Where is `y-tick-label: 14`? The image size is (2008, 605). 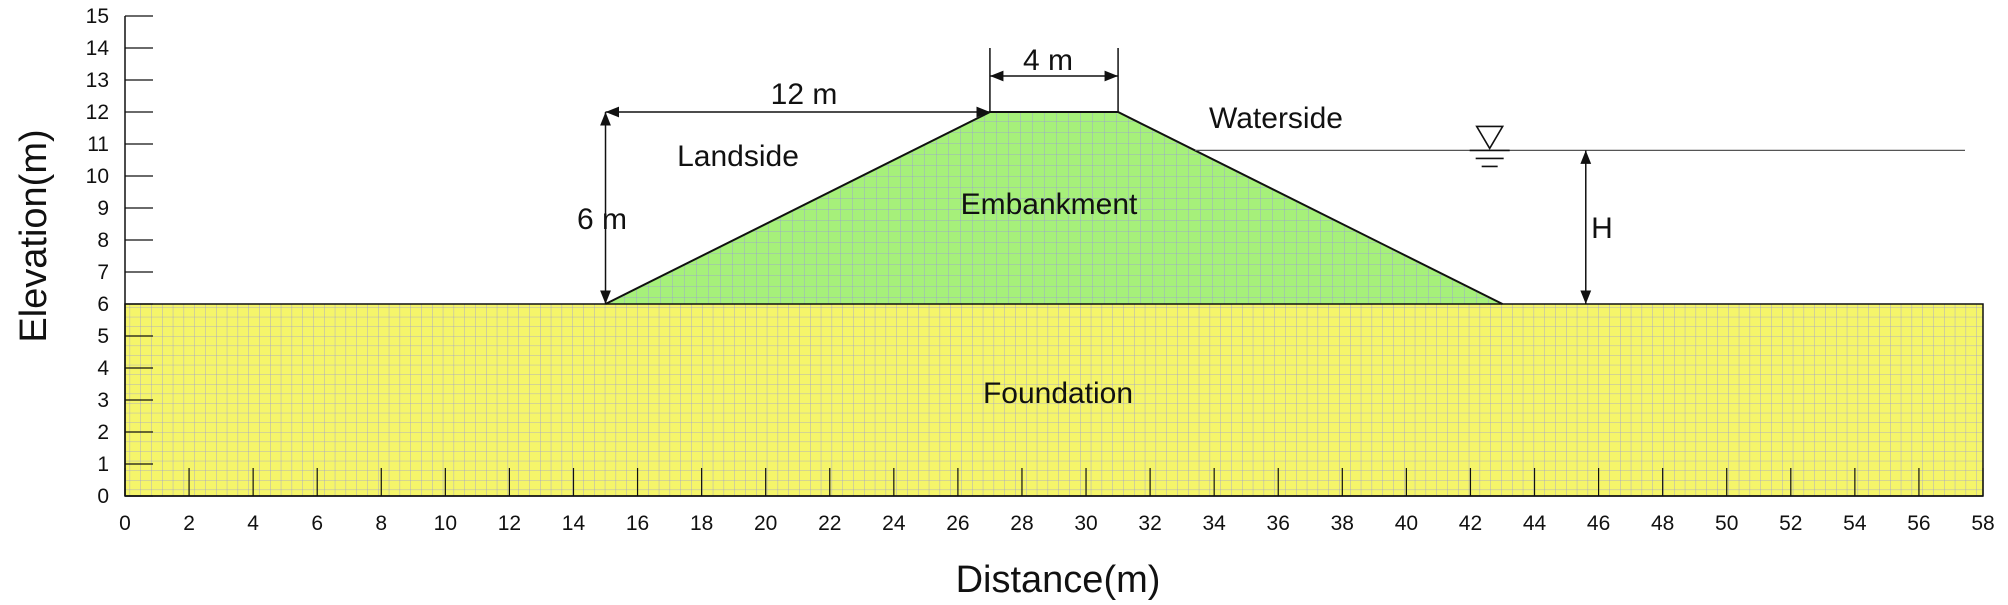
y-tick-label: 14 is located at coordinates (98, 48).